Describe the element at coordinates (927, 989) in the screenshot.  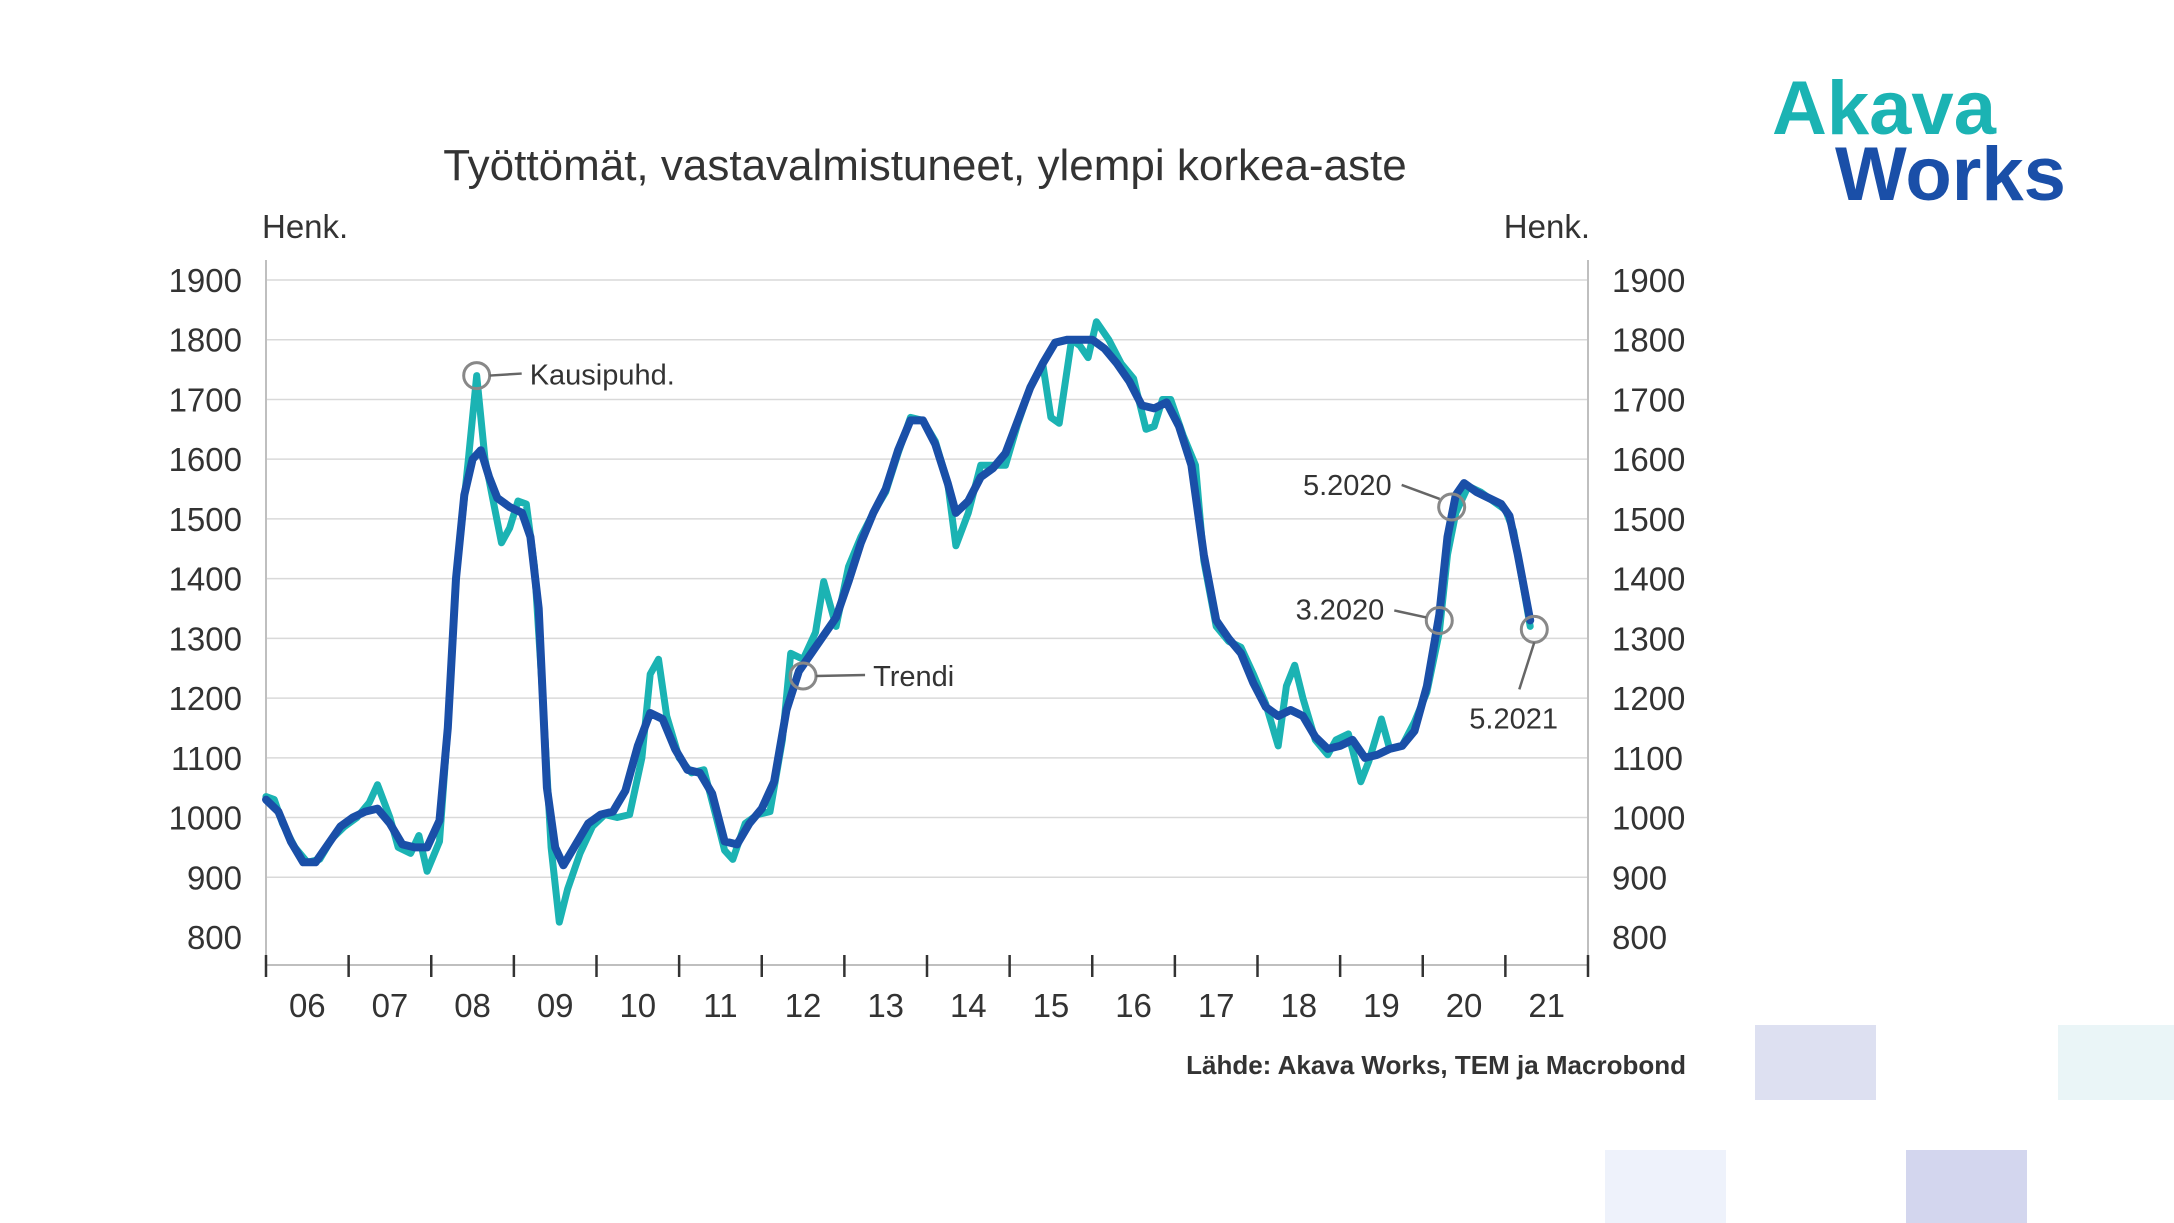
I see `x-axis: 06 07 08 09 10 11 12 13 14 15 16 17 18 19 20 21` at that location.